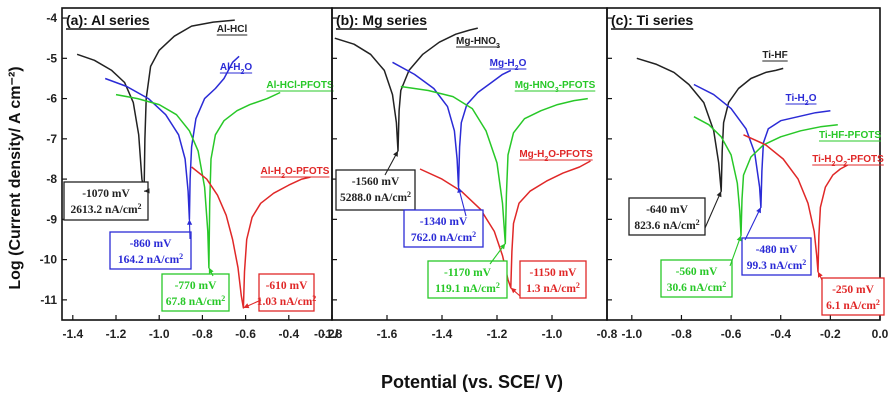  Describe the element at coordinates (853, 305) in the screenshot. I see `icorr-value: 6.1 nA/cm2` at that location.